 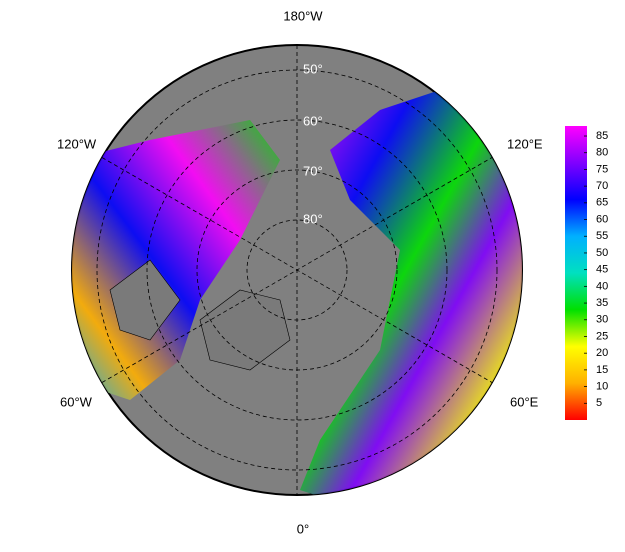 I want to click on colorbar-tick-label: 45, so click(x=602, y=270).